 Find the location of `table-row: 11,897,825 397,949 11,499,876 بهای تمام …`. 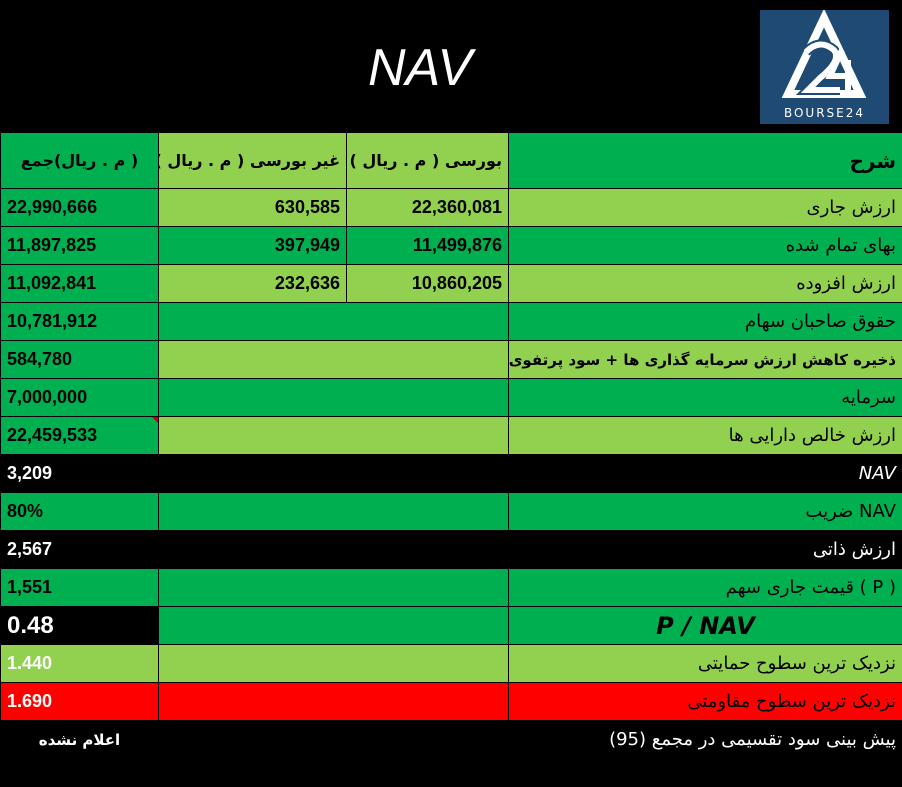

table-row: 11,897,825 397,949 11,499,876 بهای تمام … is located at coordinates (451, 245).